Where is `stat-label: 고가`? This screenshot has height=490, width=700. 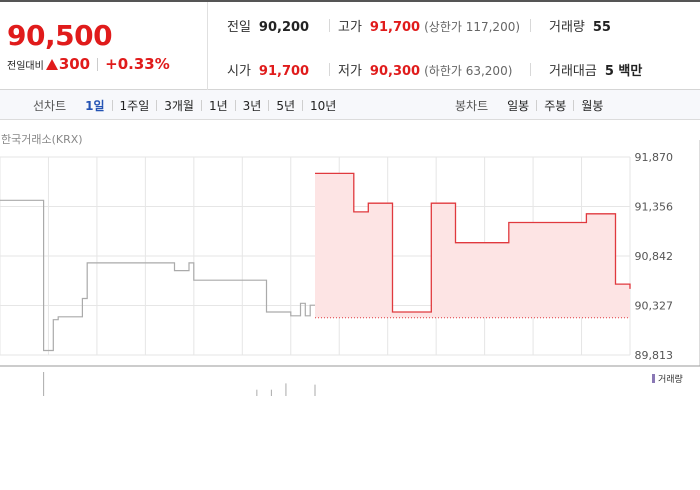
stat-label: 고가 is located at coordinates (350, 27).